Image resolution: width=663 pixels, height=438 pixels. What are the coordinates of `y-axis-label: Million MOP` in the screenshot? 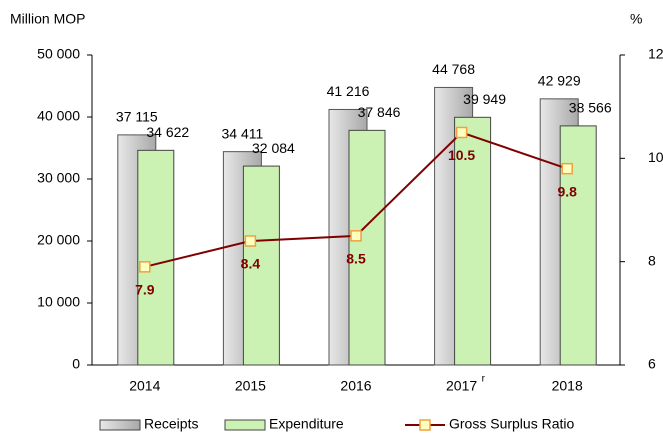 It's located at (47, 19).